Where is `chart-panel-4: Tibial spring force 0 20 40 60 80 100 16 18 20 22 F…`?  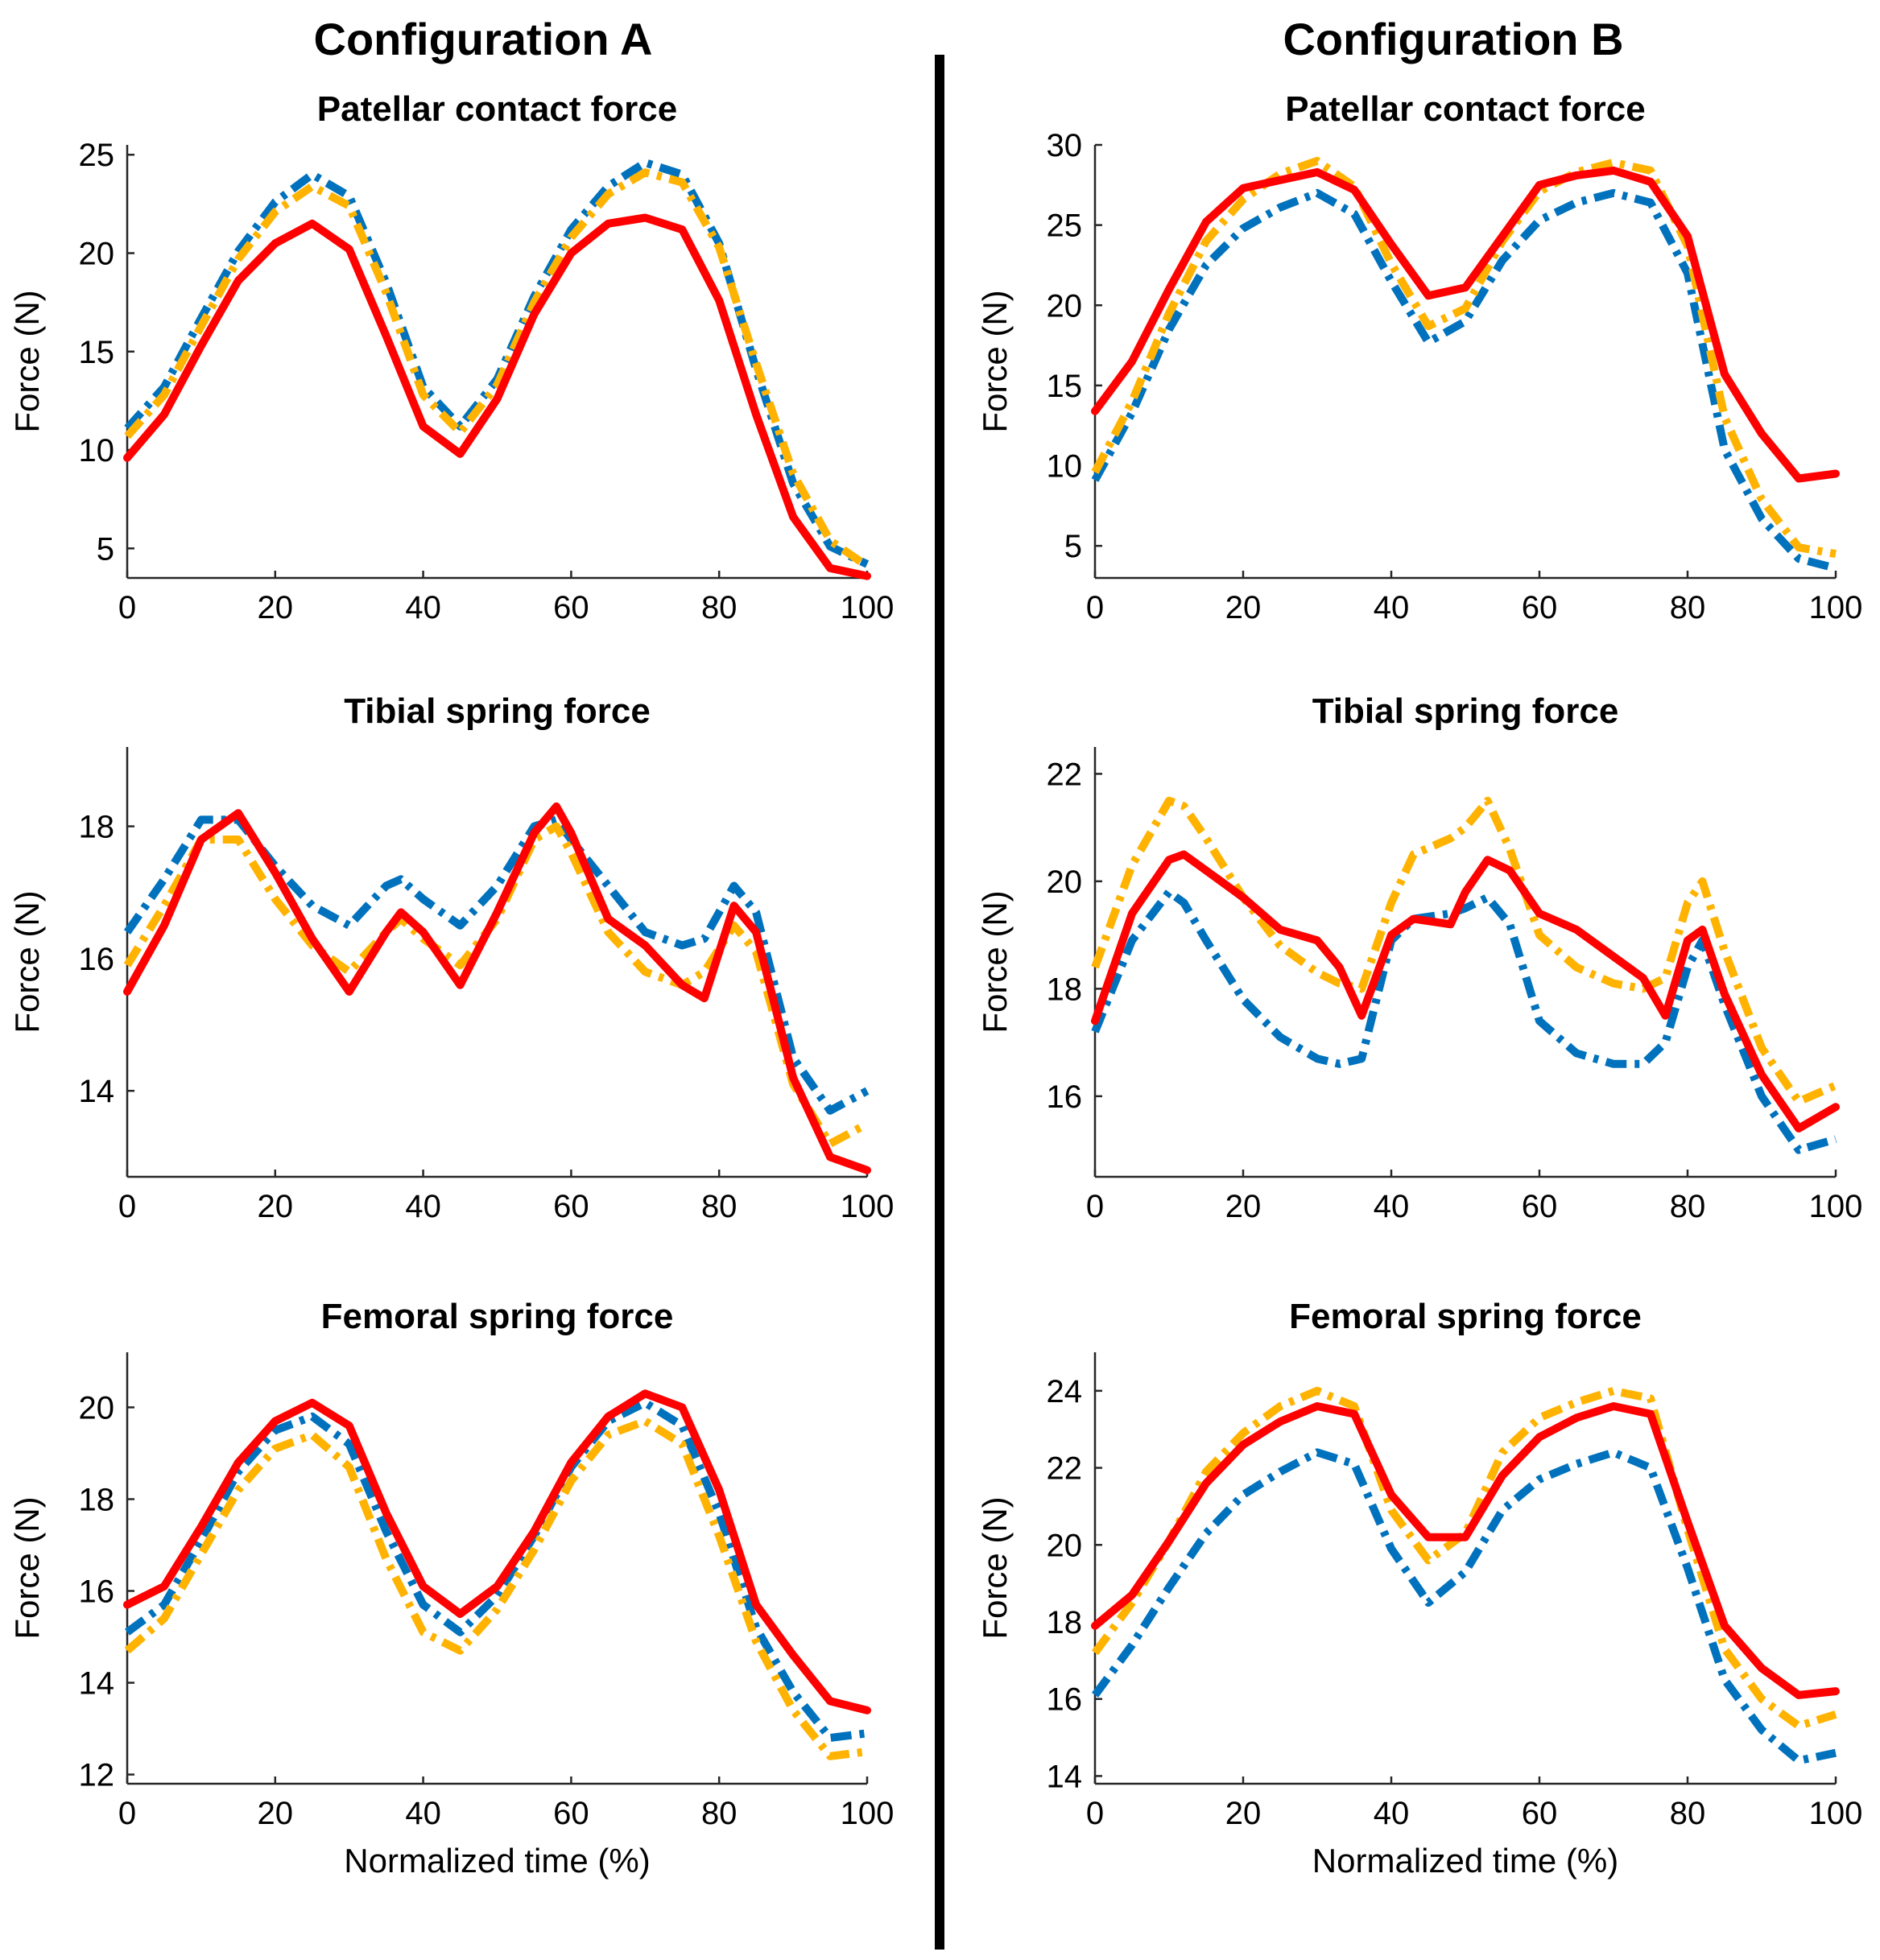 chart-panel-4: Tibial spring force 0 20 40 60 80 100 16 18 20 22 F… is located at coordinates (1419, 958).